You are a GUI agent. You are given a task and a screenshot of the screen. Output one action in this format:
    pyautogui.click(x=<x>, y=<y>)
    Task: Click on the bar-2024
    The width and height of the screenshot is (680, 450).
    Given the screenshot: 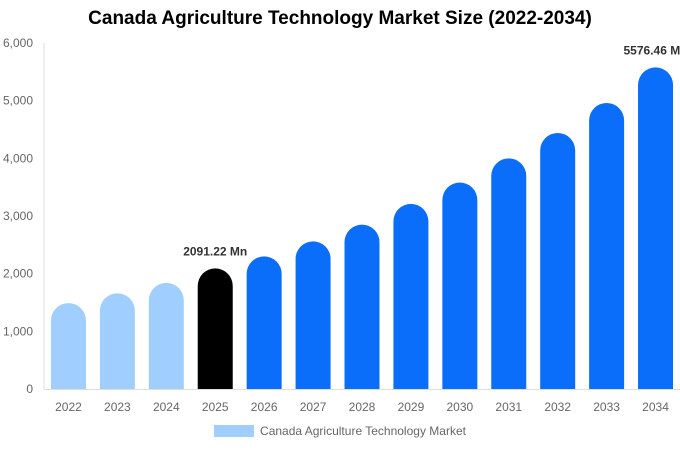 What is the action you would take?
    pyautogui.click(x=166, y=335)
    